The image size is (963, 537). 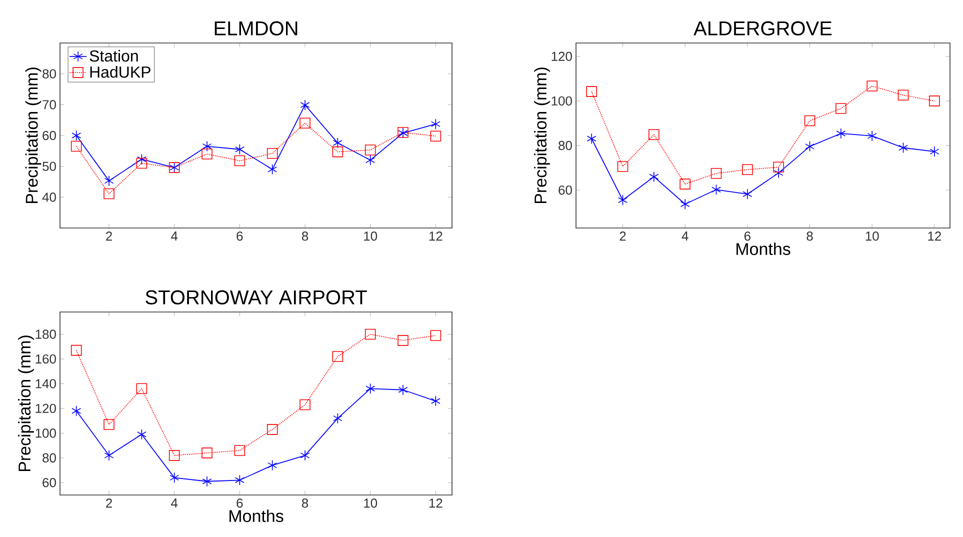 What do you see at coordinates (49, 105) in the screenshot?
I see `y-tick-label: 70` at bounding box center [49, 105].